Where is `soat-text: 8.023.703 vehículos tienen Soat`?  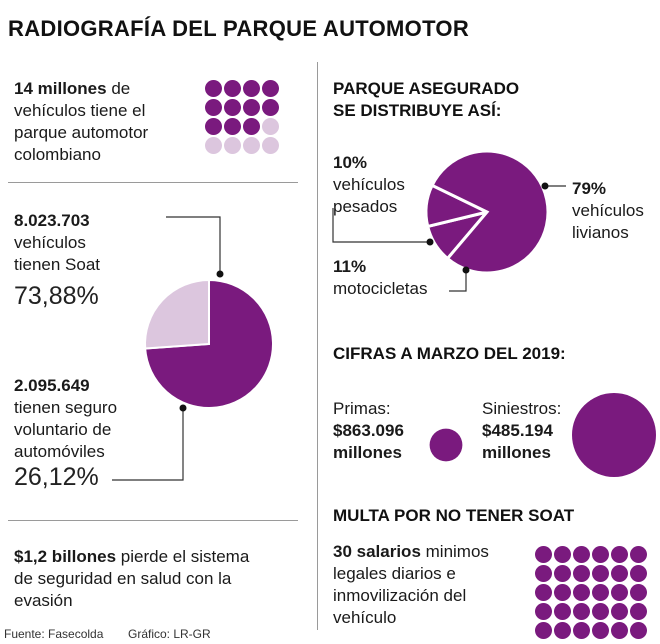
soat-text: 8.023.703 vehículos tienen Soat is located at coordinates (57, 242).